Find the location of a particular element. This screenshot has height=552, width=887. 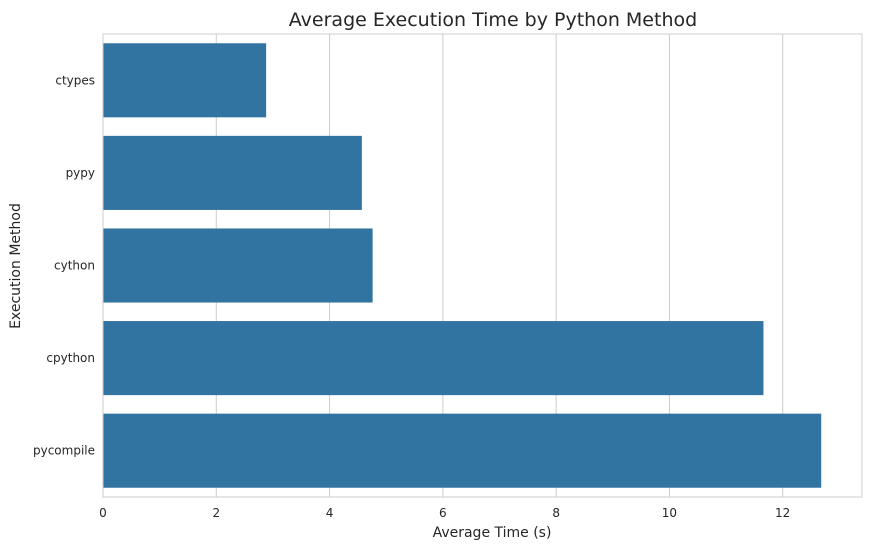

y-tick-label: cython is located at coordinates (74, 266).